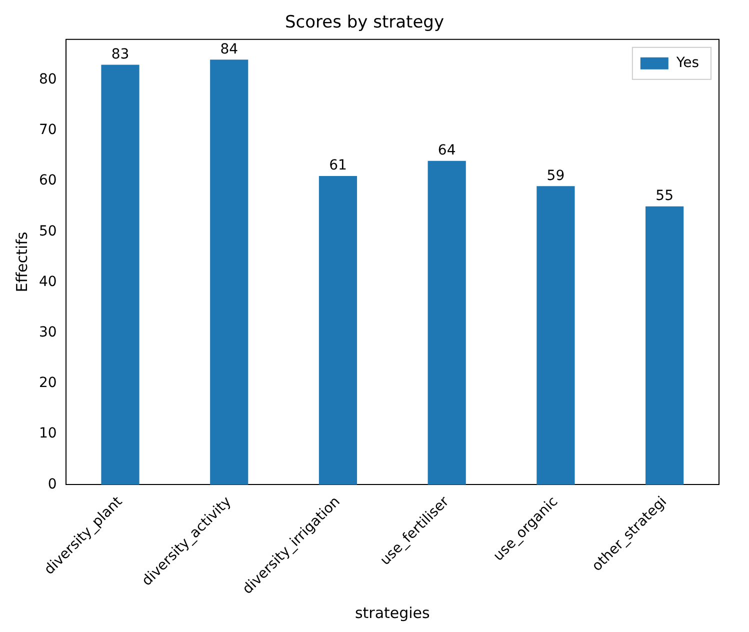 The height and width of the screenshot is (632, 749). Describe the element at coordinates (665, 196) in the screenshot. I see `data-label: 55` at that location.